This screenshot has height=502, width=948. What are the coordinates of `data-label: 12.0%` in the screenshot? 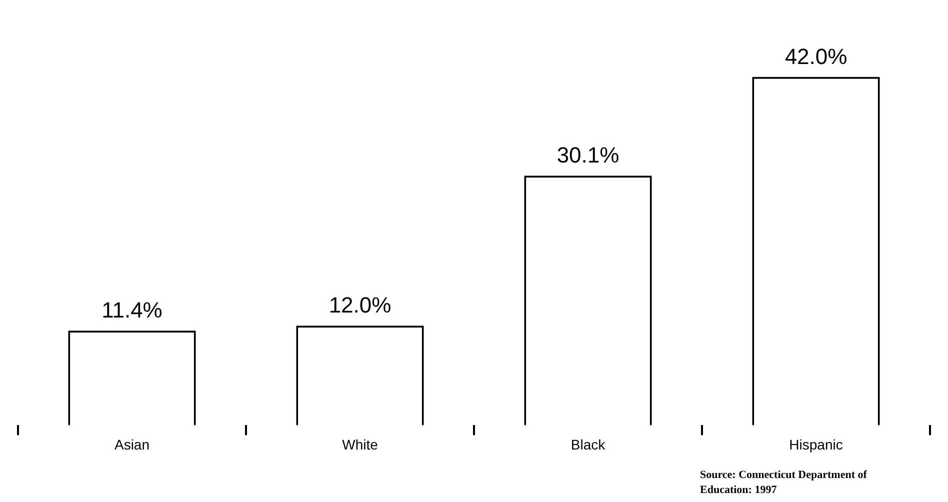 It's located at (360, 305).